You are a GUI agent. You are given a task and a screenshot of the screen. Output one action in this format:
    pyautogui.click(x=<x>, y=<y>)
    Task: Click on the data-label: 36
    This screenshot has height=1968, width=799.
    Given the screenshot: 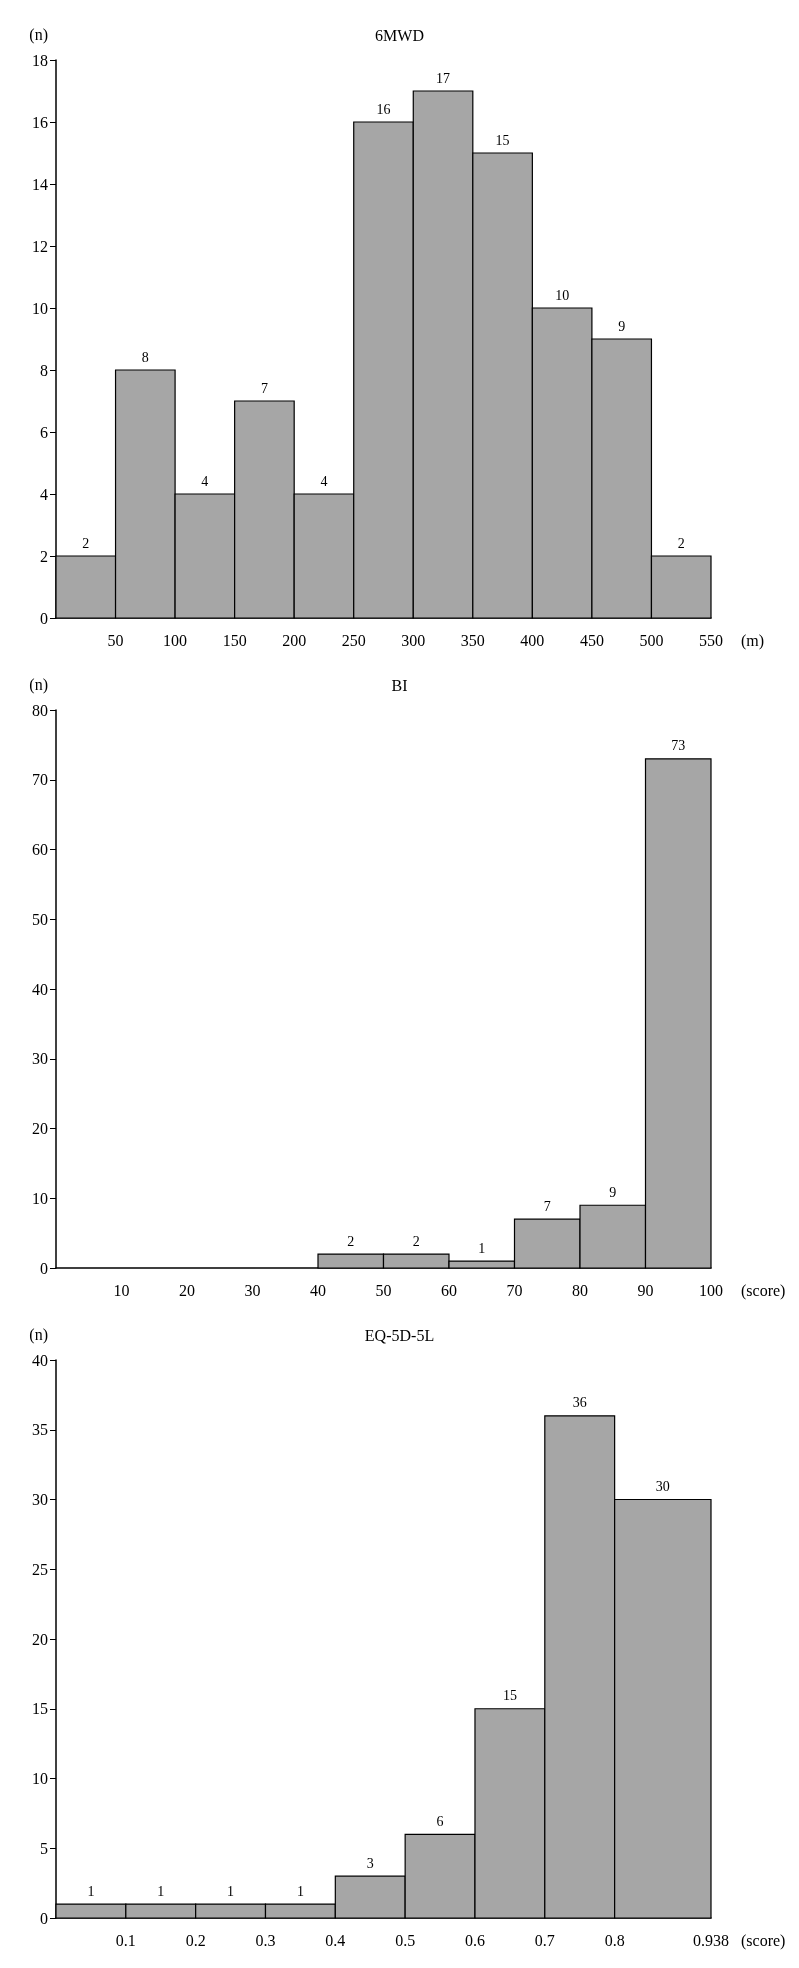 What is the action you would take?
    pyautogui.click(x=579, y=1403)
    